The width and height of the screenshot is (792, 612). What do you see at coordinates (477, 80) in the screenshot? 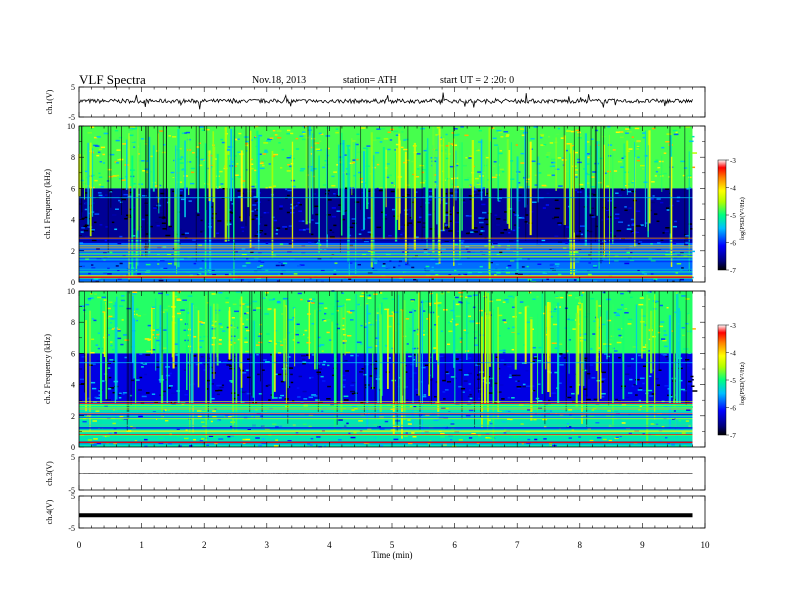
I see `start-time-label: start UT = 2 :20: 0` at bounding box center [477, 80].